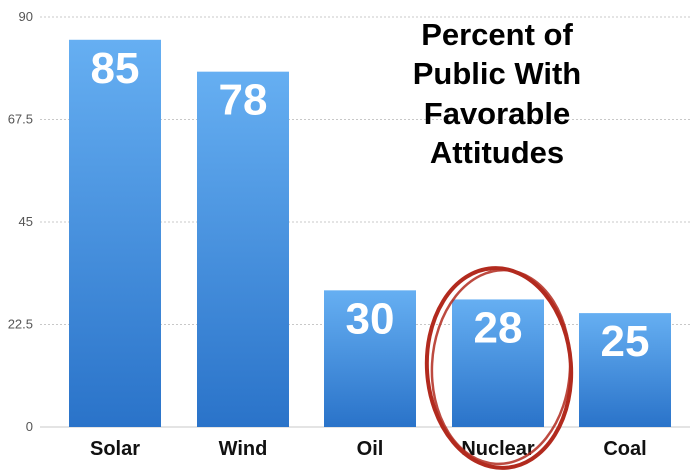  I want to click on x-tick-label-coal: Coal, so click(624, 449).